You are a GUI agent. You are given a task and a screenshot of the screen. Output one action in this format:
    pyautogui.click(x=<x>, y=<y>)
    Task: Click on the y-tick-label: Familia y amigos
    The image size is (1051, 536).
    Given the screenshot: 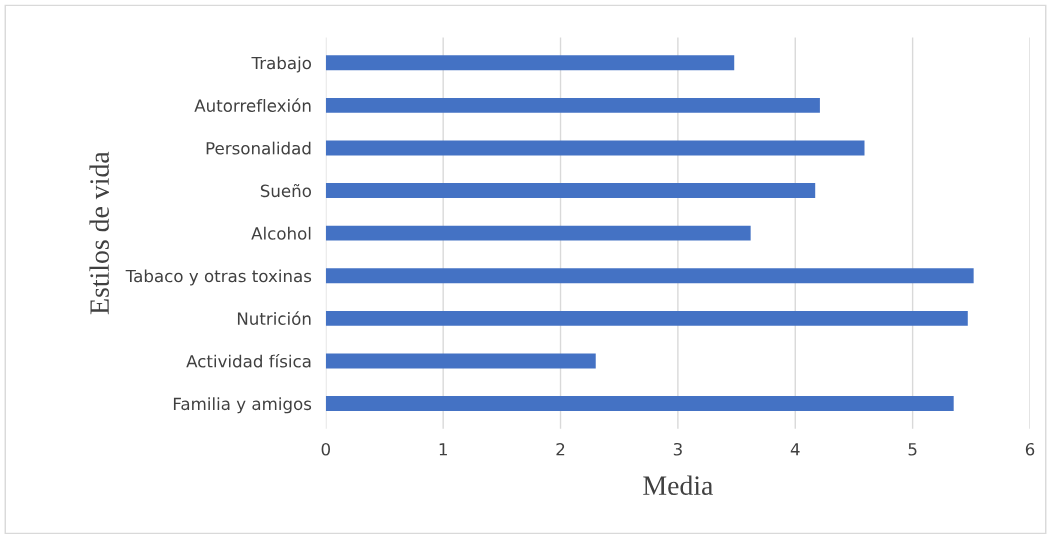 What is the action you would take?
    pyautogui.click(x=242, y=405)
    